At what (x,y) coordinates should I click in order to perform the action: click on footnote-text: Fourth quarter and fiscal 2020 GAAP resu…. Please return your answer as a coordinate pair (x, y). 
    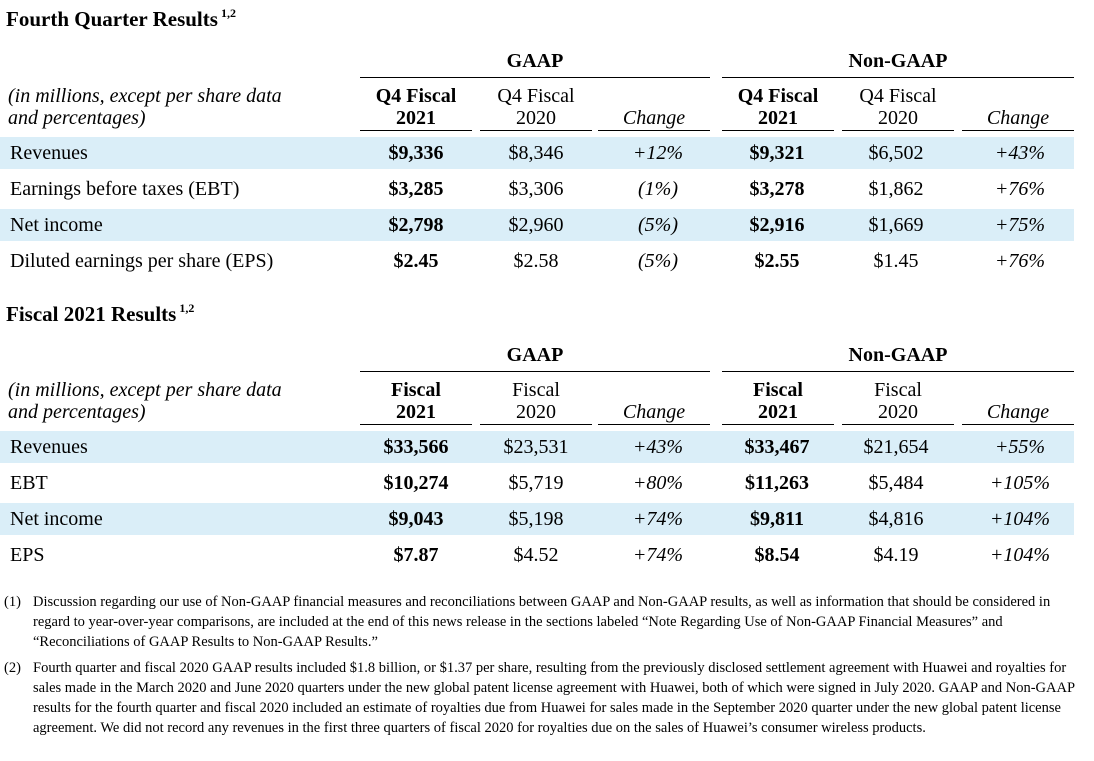
    Looking at the image, I should click on (554, 698).